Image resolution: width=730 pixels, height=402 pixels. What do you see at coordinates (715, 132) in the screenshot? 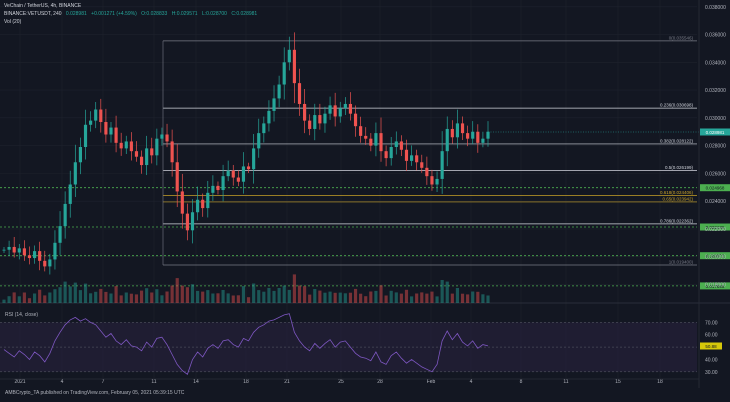
I see `last-price-label: 0.028981` at bounding box center [715, 132].